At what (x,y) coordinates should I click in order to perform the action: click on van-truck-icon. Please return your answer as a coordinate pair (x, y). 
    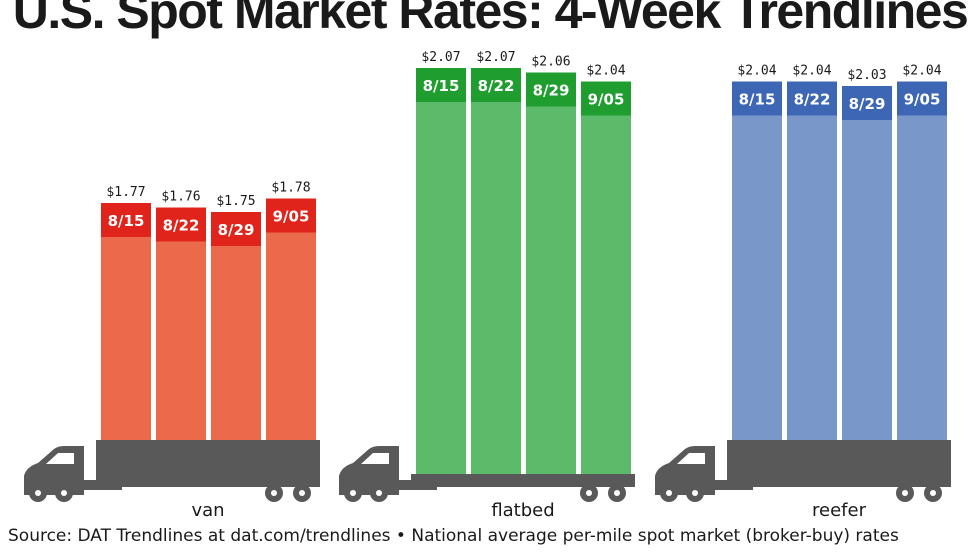
    Looking at the image, I should click on (172, 471).